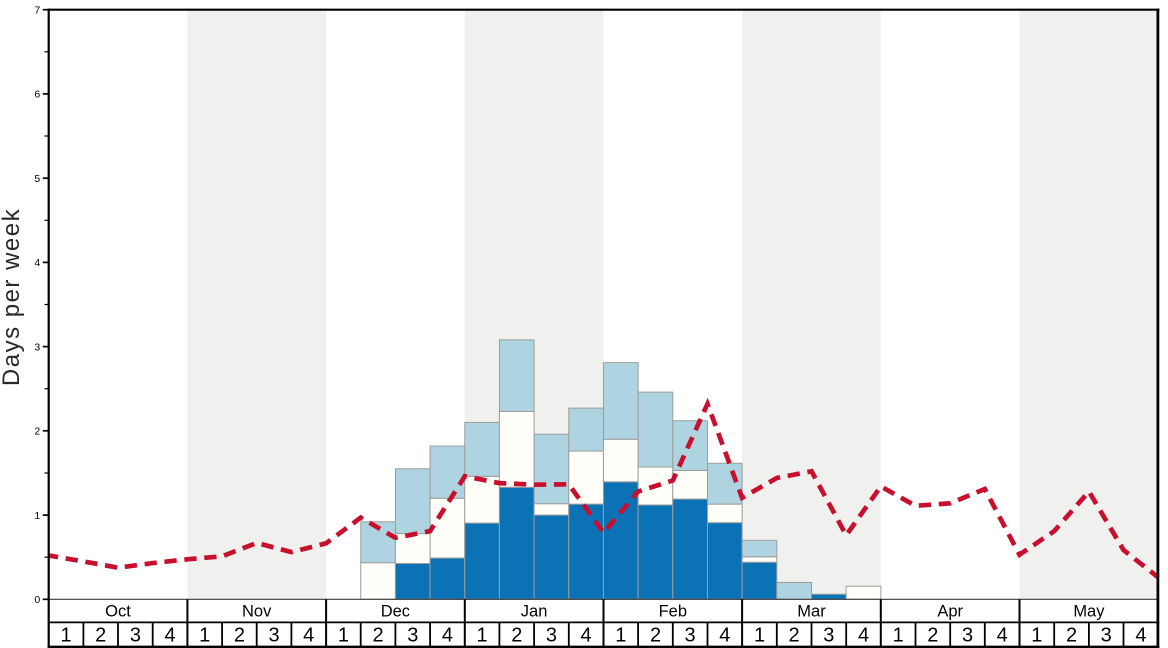 This screenshot has width=1168, height=648. What do you see at coordinates (673, 612) in the screenshot?
I see `svg-text: Feb` at bounding box center [673, 612].